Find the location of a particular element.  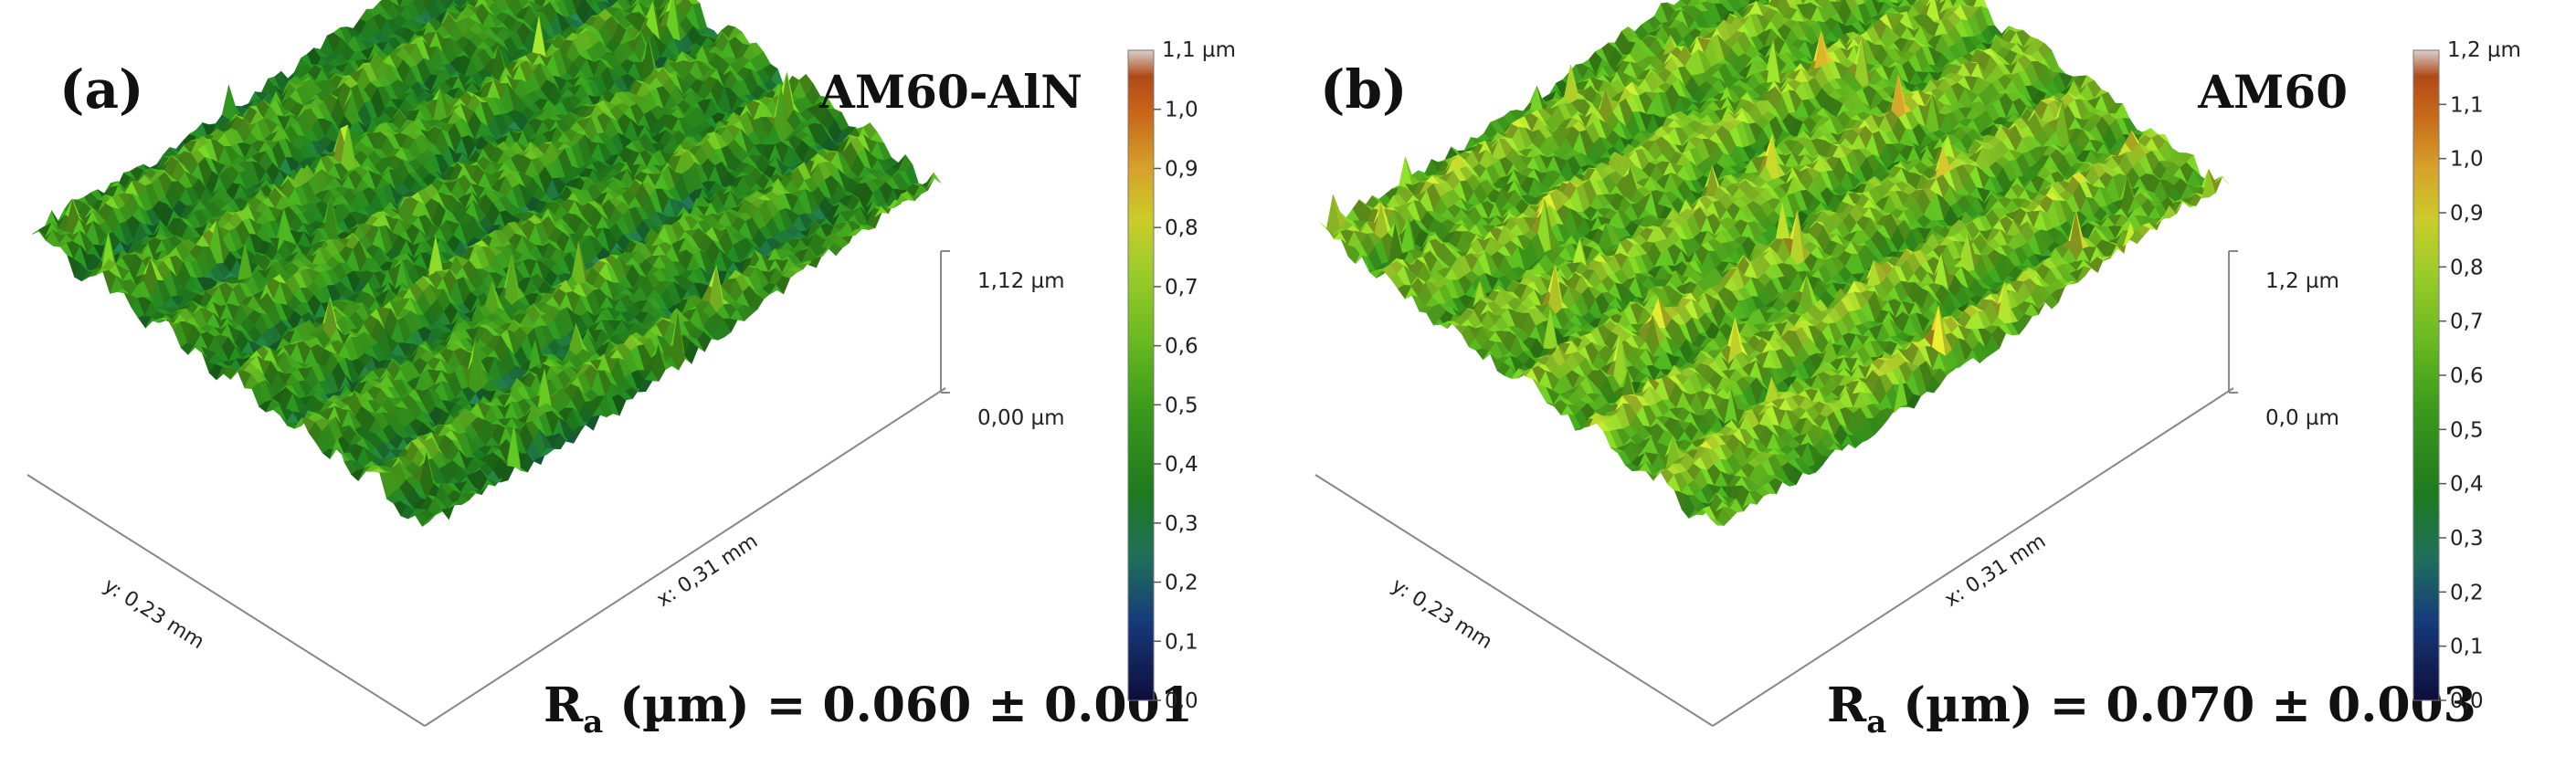

colorbar-top-label: 1,1 µm is located at coordinates (1199, 50).